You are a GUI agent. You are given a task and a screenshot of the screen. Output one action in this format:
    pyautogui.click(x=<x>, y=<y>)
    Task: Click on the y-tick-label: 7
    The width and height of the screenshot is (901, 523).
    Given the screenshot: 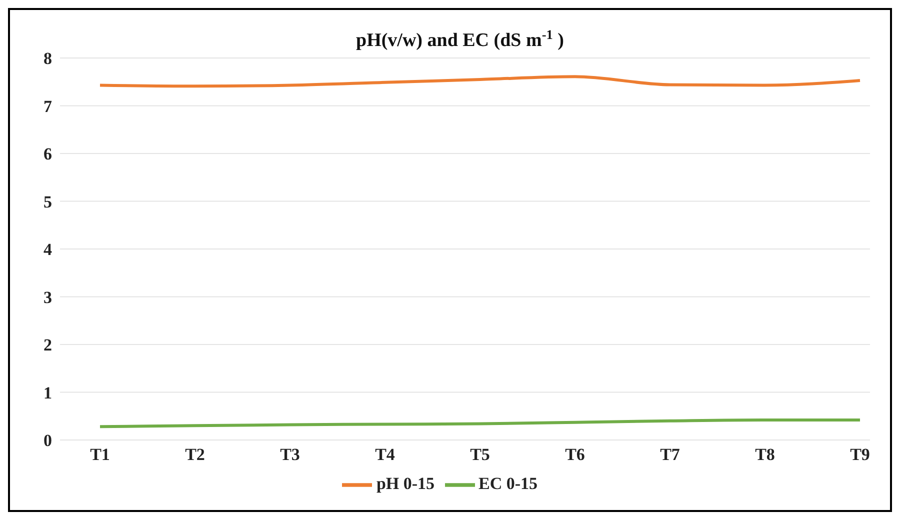 What is the action you would take?
    pyautogui.click(x=48, y=106)
    